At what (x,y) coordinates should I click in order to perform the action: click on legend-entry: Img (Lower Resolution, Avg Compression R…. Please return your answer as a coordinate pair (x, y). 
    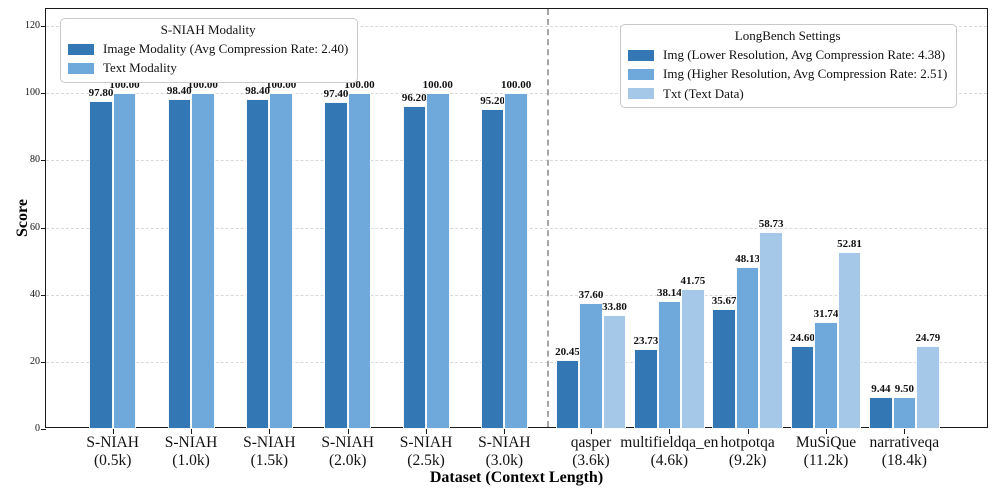
    Looking at the image, I should click on (787, 55).